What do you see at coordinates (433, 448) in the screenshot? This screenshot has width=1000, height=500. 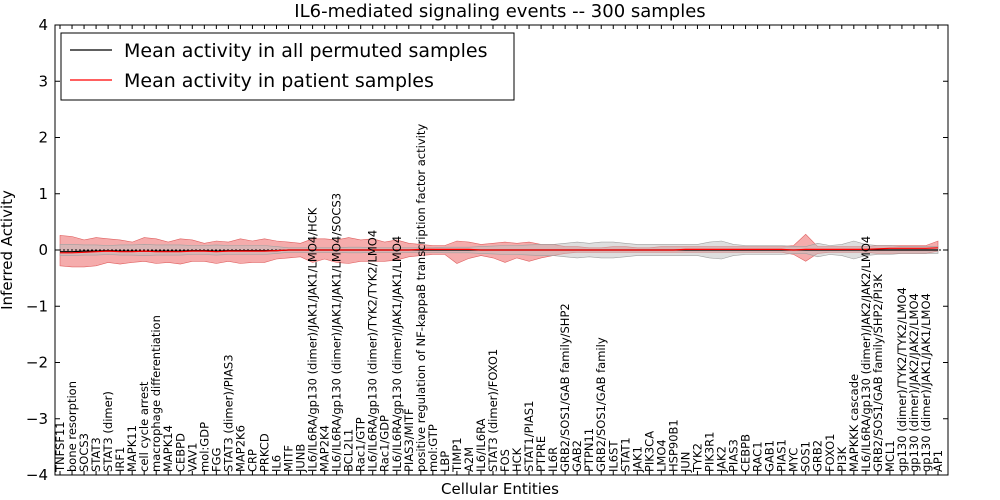 I see `x-category-label: mol:GTP` at bounding box center [433, 448].